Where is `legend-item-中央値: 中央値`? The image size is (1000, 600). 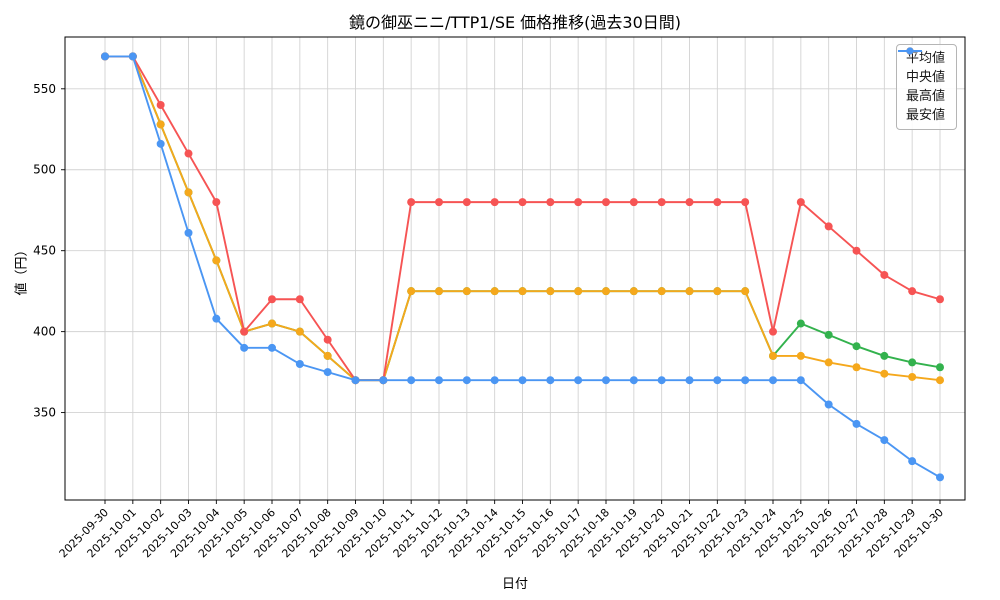 legend-item-中央値: 中央値 is located at coordinates (921, 66).